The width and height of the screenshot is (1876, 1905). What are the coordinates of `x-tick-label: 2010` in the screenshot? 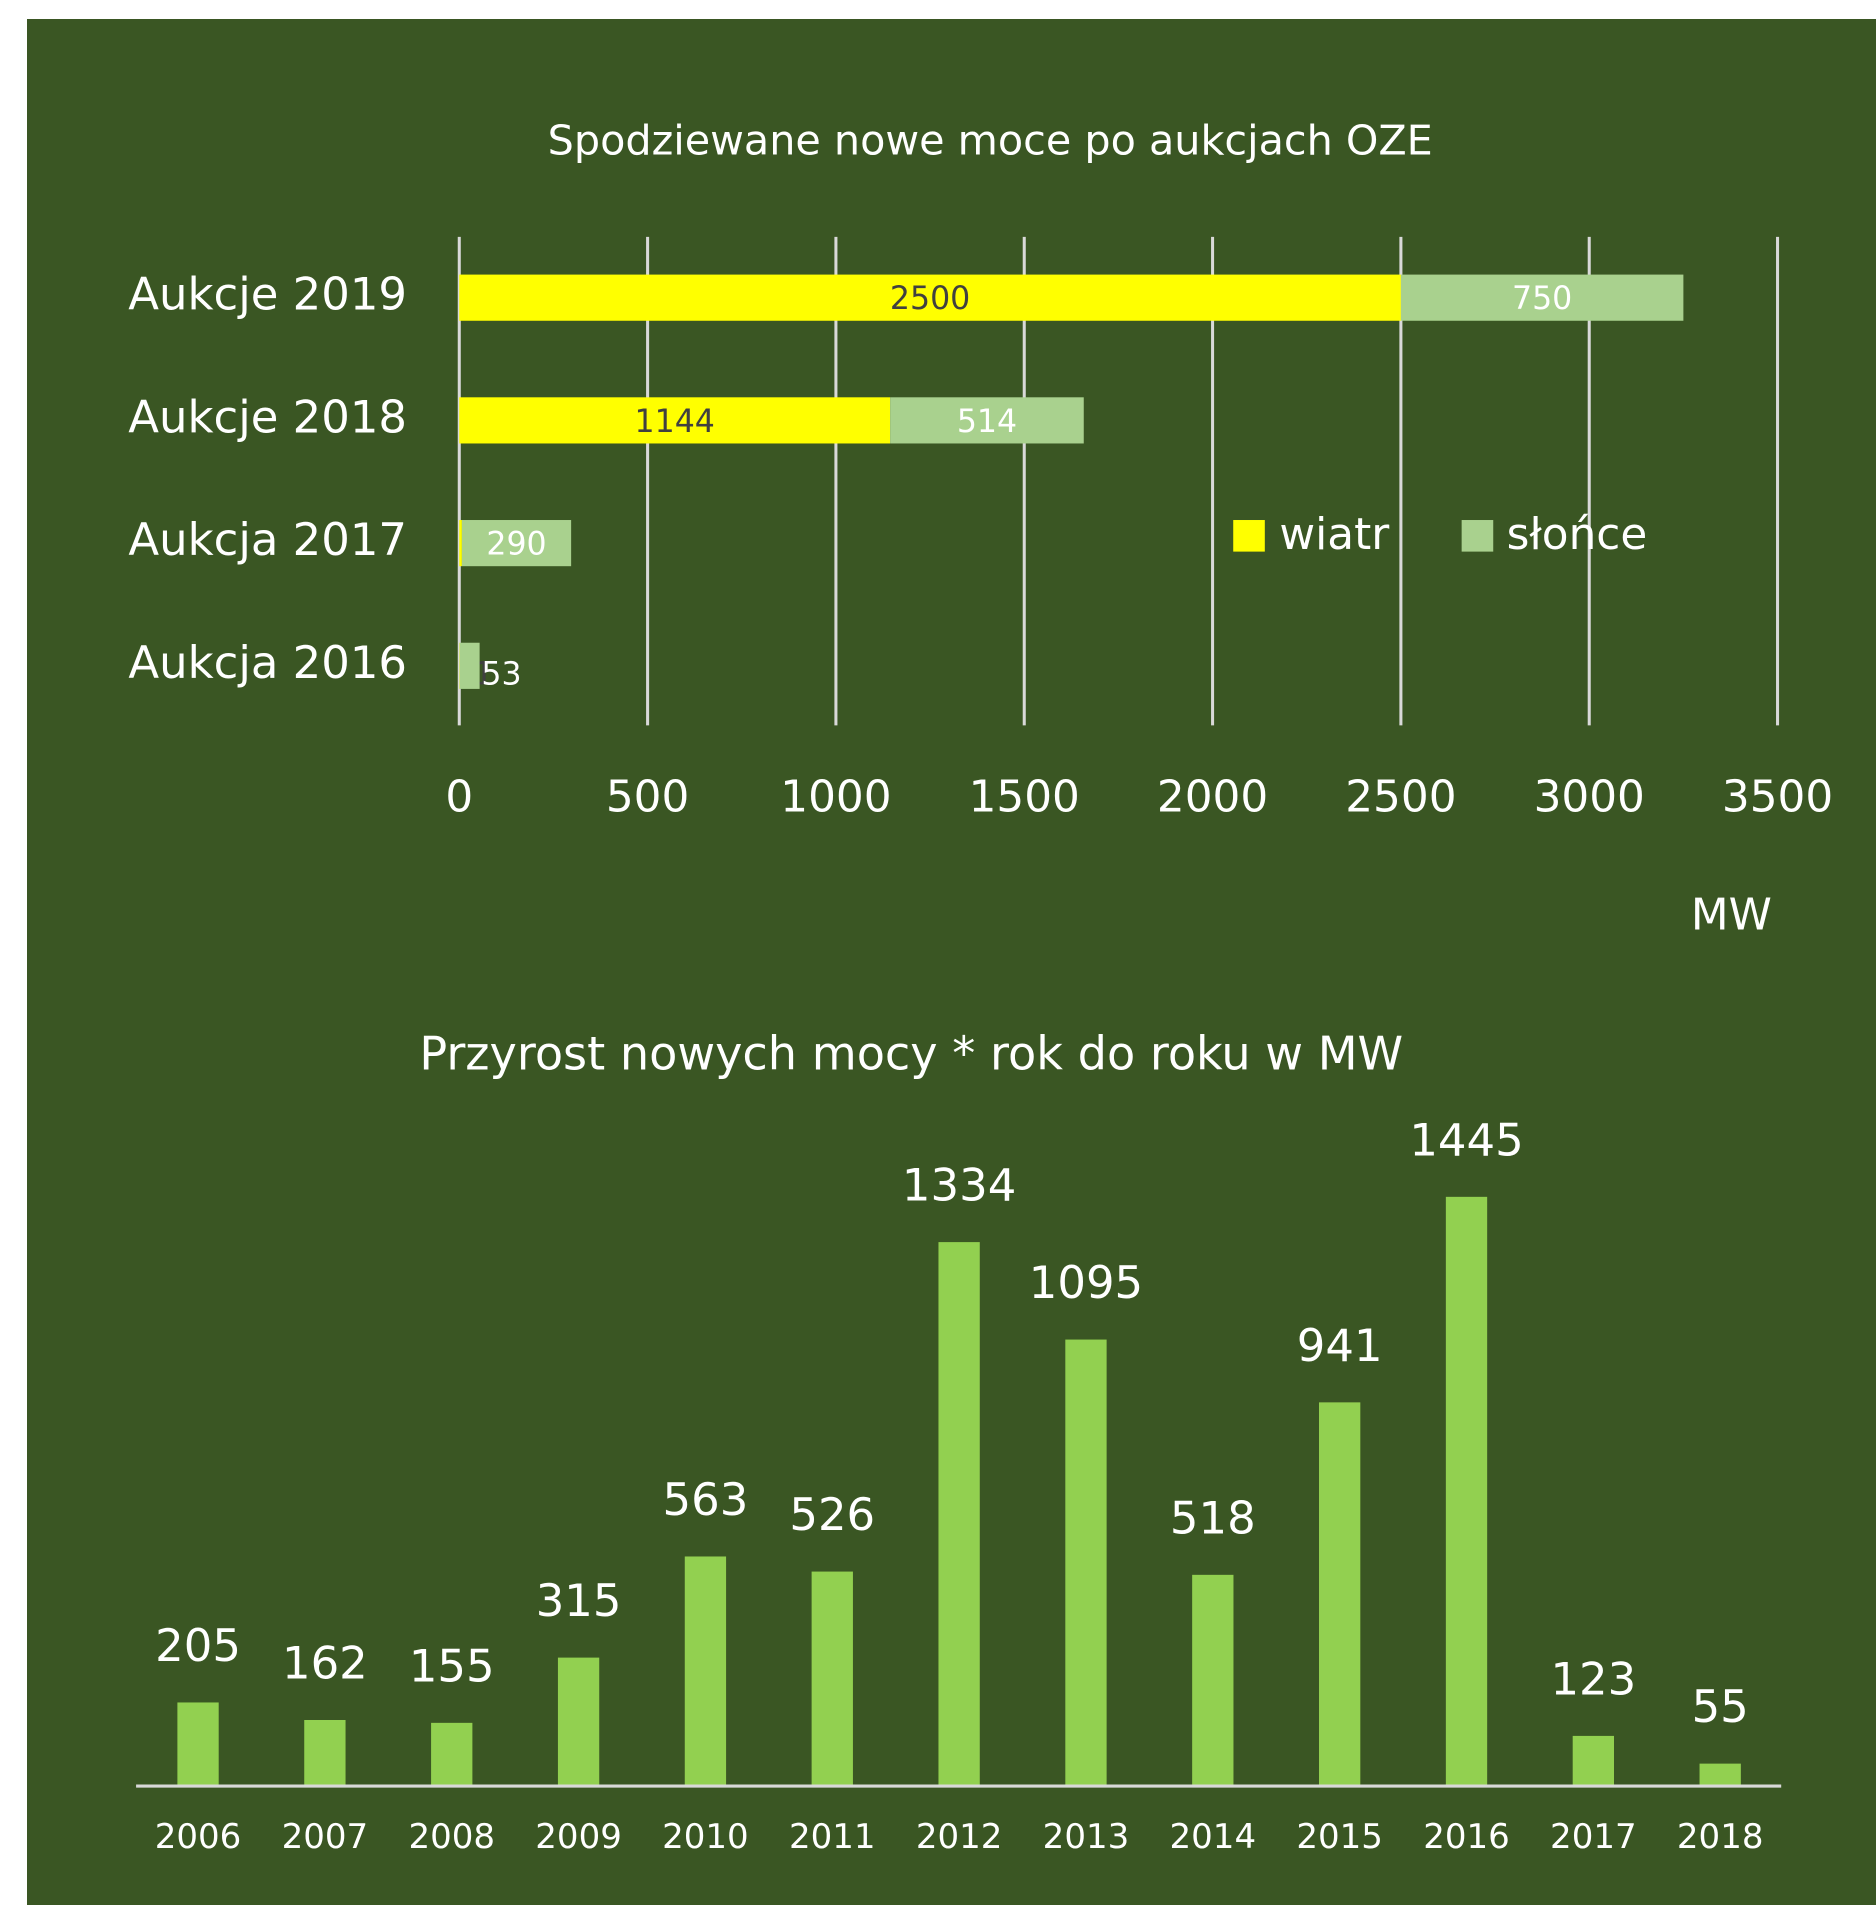 It's located at (705, 1837).